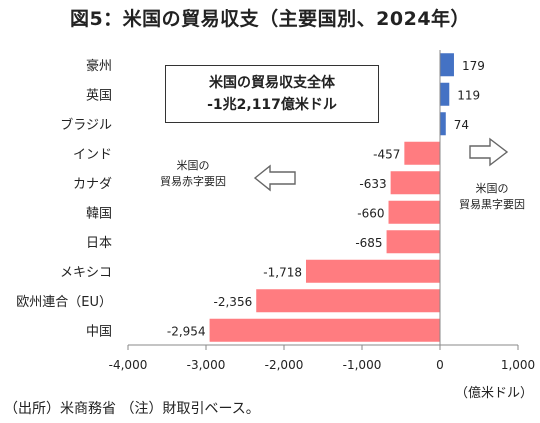 The width and height of the screenshot is (540, 423). What do you see at coordinates (368, 243) in the screenshot?
I see `data-label: -685` at bounding box center [368, 243].